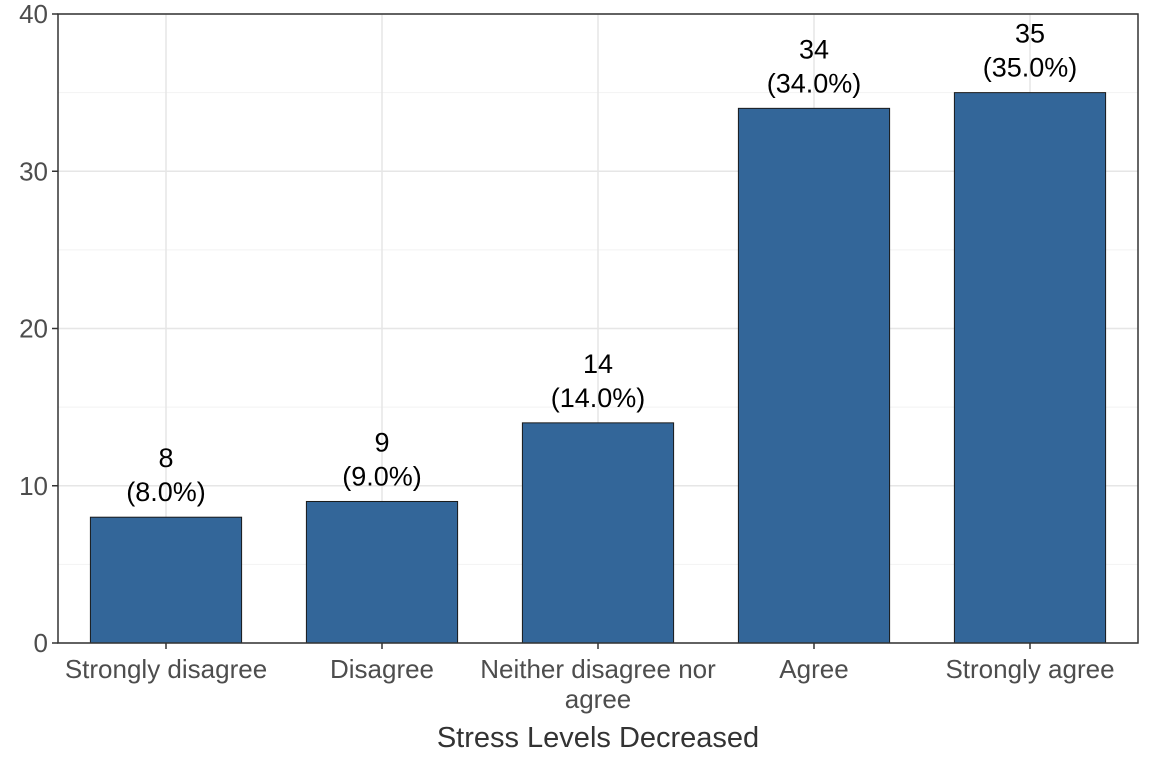 The image size is (1152, 768). What do you see at coordinates (382, 669) in the screenshot?
I see `x-tick-label: Disagree` at bounding box center [382, 669].